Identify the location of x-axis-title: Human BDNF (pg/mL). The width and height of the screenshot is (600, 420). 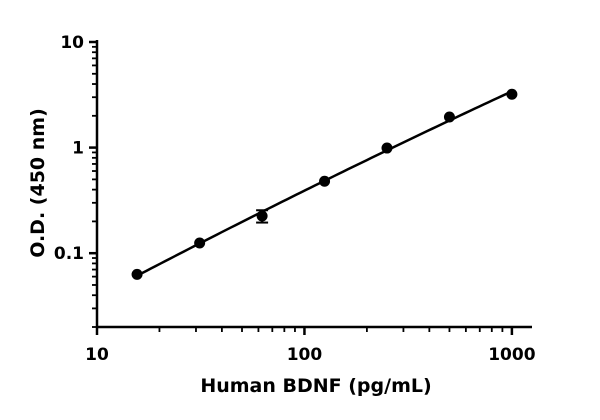
(315, 386).